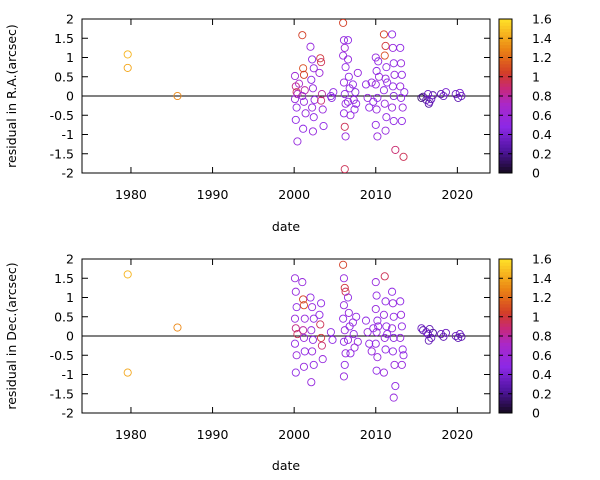  What do you see at coordinates (68, 413) in the screenshot?
I see `y-tick-label: -2` at bounding box center [68, 413].